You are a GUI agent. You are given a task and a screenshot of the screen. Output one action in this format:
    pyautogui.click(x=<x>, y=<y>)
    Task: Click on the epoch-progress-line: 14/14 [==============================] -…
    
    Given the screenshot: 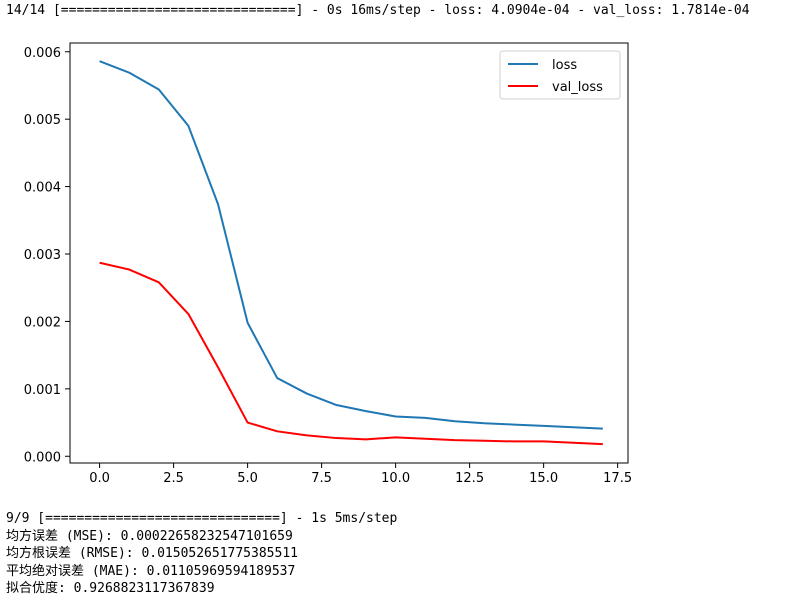 What is the action you would take?
    pyautogui.click(x=378, y=10)
    